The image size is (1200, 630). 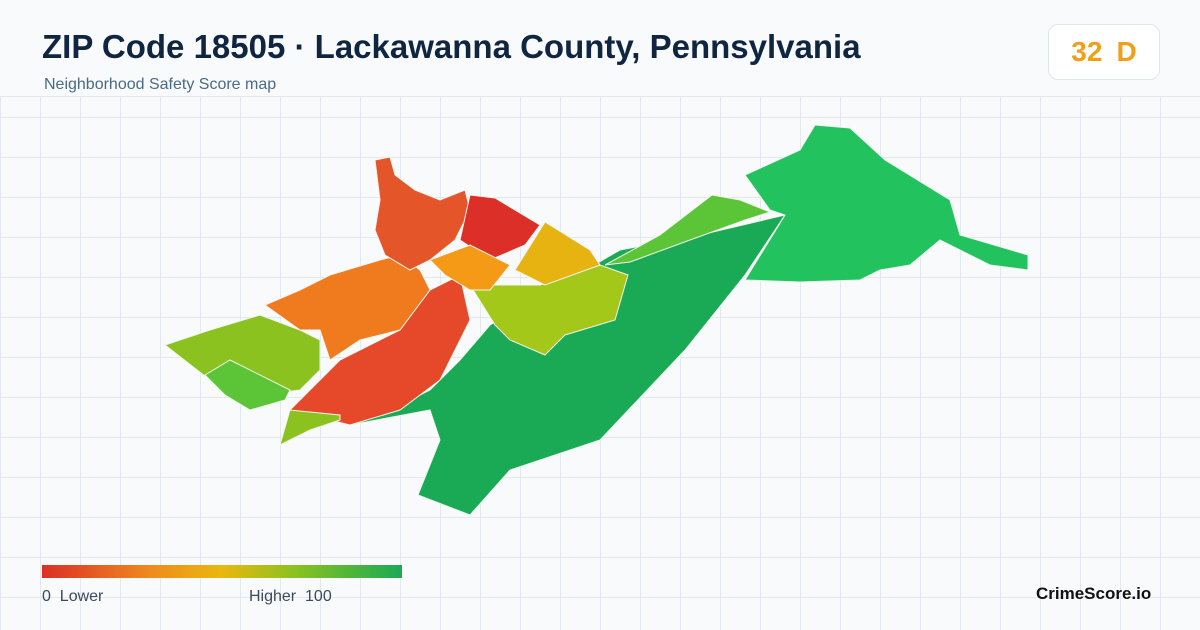 What do you see at coordinates (46, 596) in the screenshot?
I see `legend-min-value: 0` at bounding box center [46, 596].